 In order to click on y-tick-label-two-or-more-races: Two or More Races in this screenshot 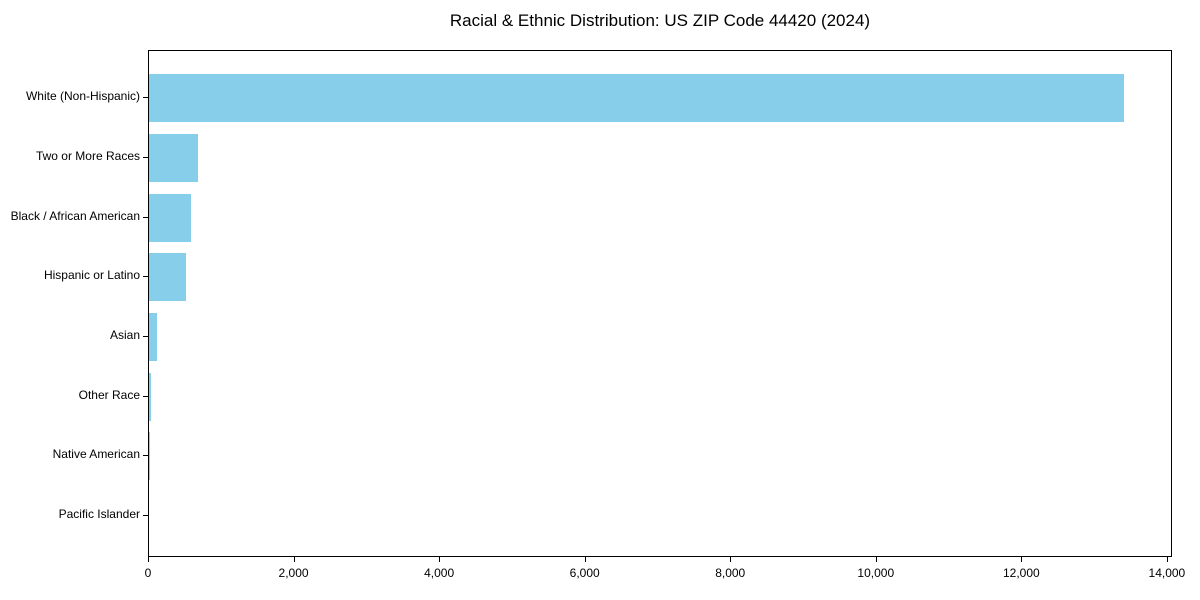, I will do `click(87, 155)`.